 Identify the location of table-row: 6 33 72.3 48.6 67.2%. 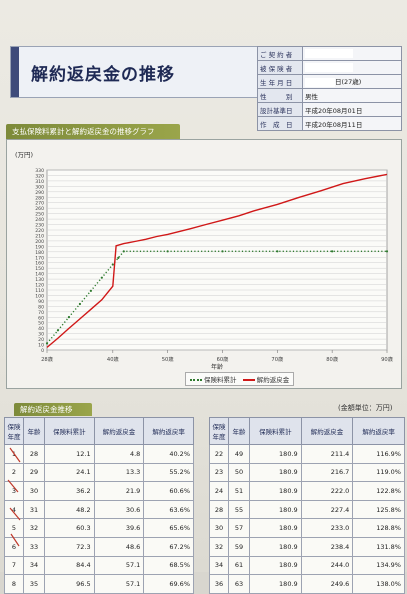
(99, 546).